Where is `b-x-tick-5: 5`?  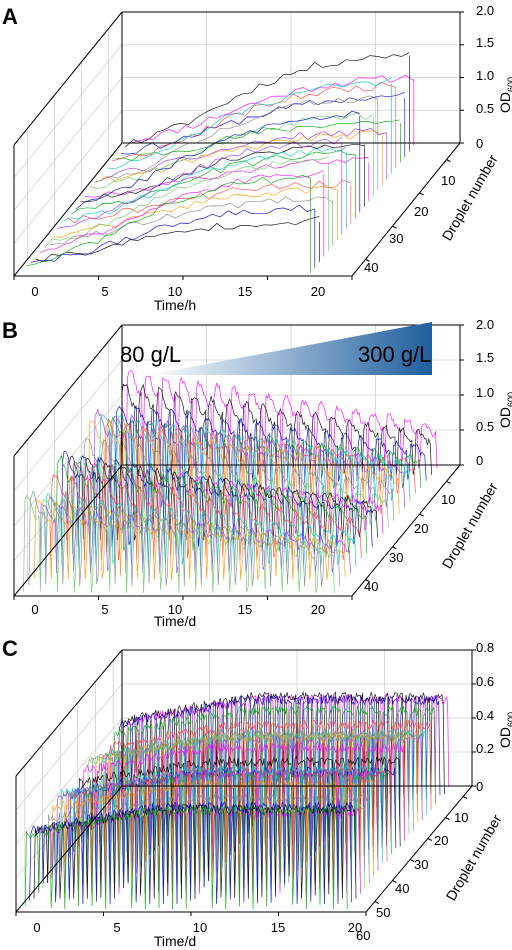
b-x-tick-5: 5 is located at coordinates (104, 609).